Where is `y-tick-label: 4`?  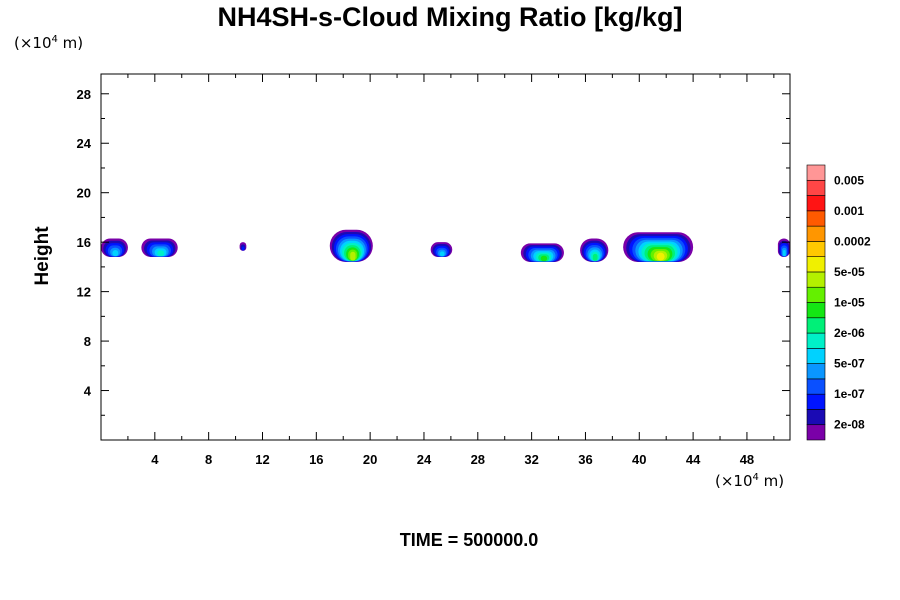
y-tick-label: 4 is located at coordinates (88, 391).